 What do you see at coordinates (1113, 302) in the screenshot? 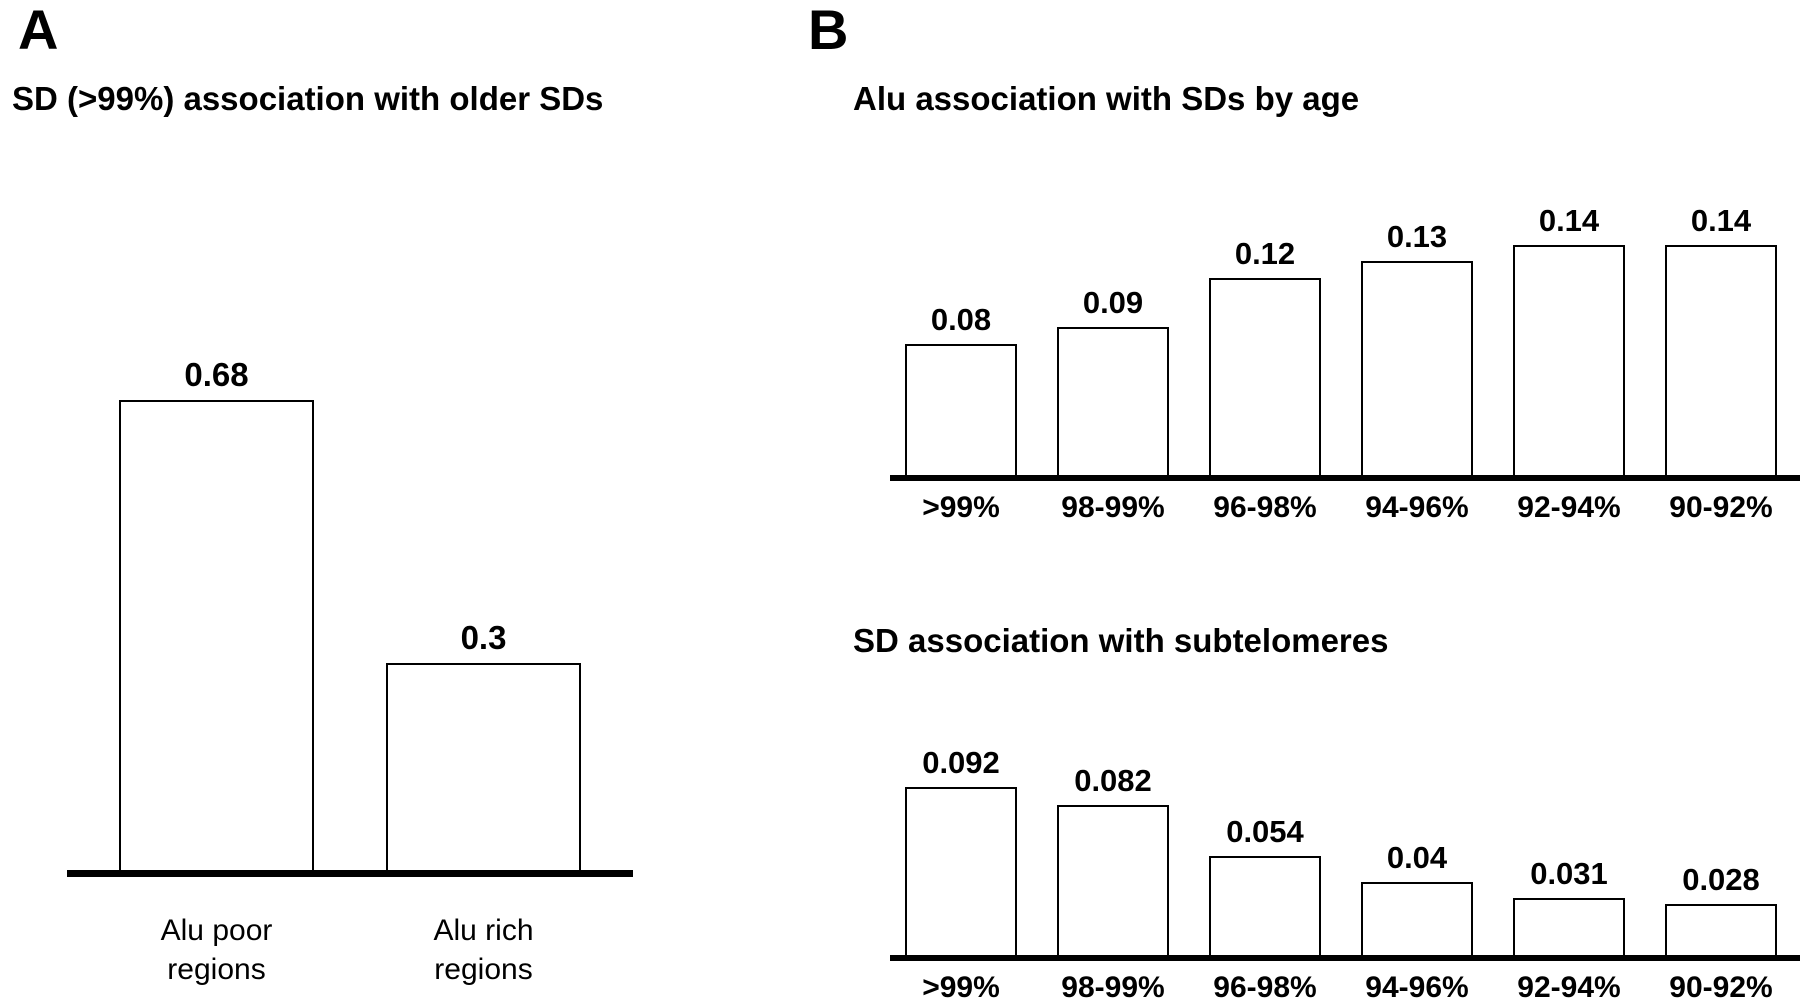
I see `bar-value-label: 0.09` at bounding box center [1113, 302].